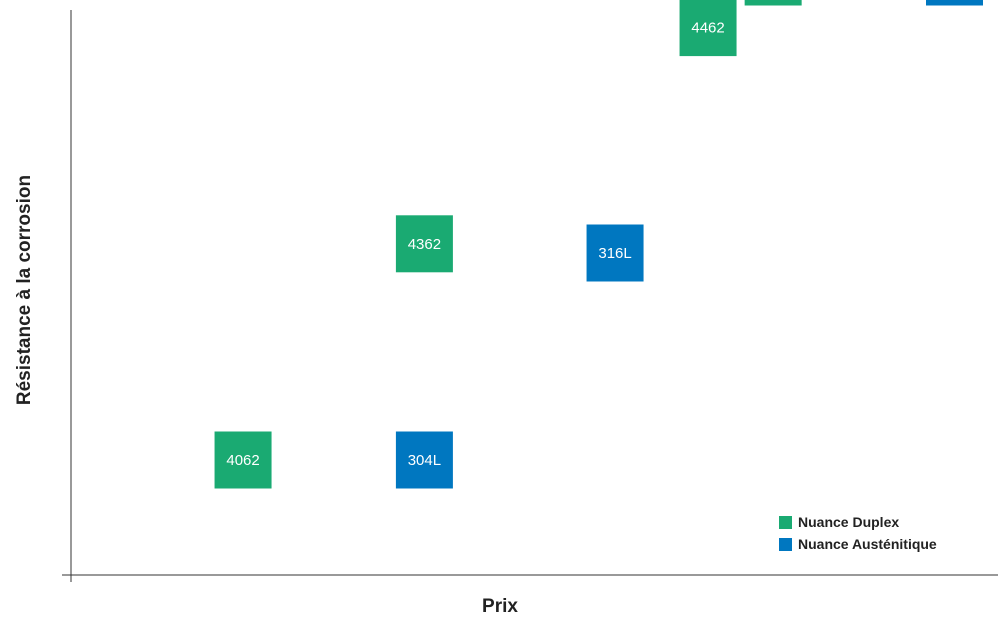  I want to click on point-label-316L: 316L, so click(614, 253).